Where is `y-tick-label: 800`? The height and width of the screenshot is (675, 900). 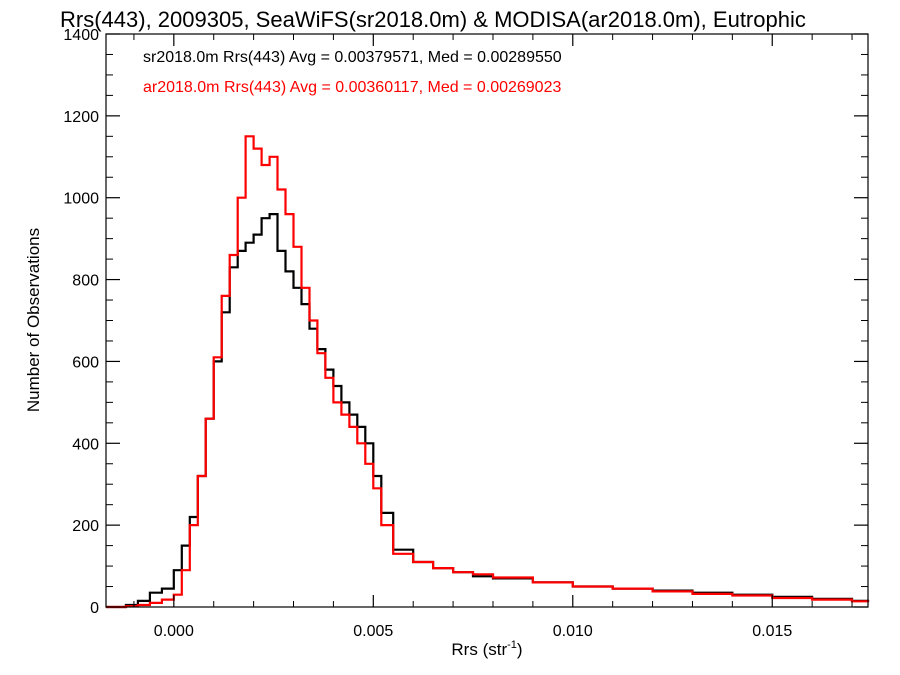 y-tick-label: 800 is located at coordinates (85, 281).